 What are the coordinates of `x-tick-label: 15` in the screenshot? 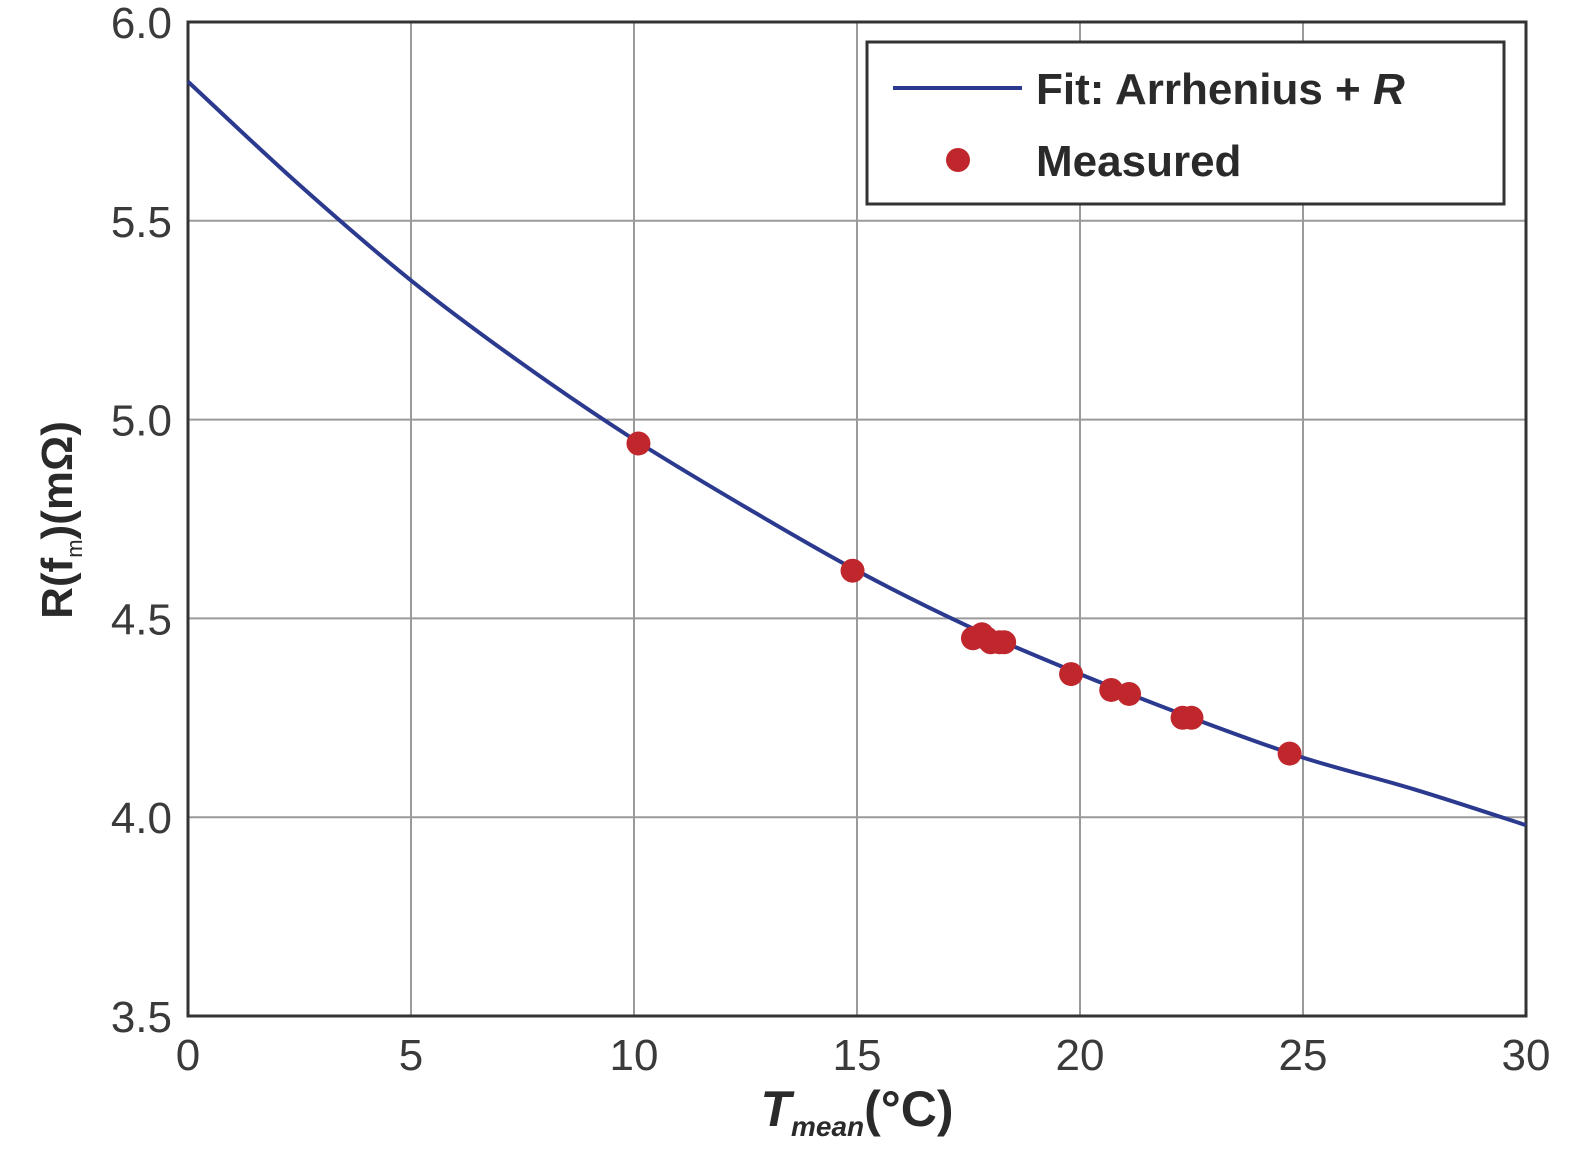 It's located at (857, 1055).